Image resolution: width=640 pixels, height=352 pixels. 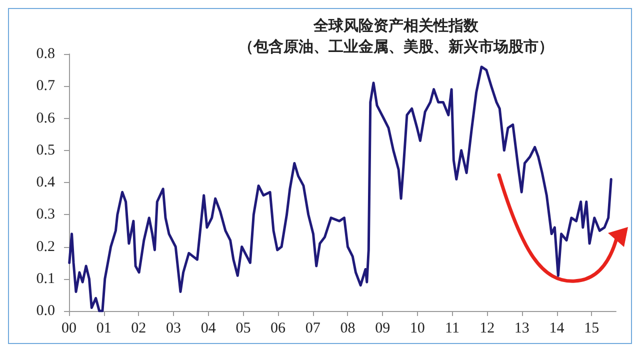 What do you see at coordinates (313, 328) in the screenshot?
I see `x-tick-label: 07` at bounding box center [313, 328].